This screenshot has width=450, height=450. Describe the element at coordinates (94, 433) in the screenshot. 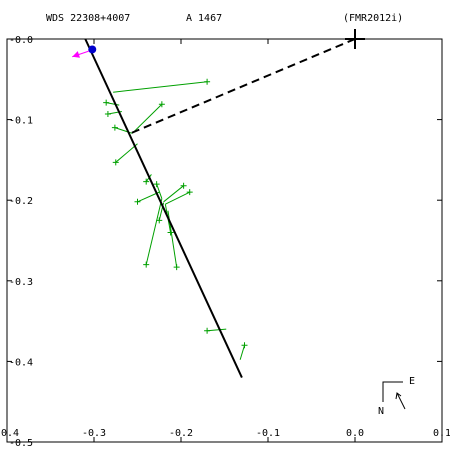

I see `x-tick-label: -0.3` at that location.